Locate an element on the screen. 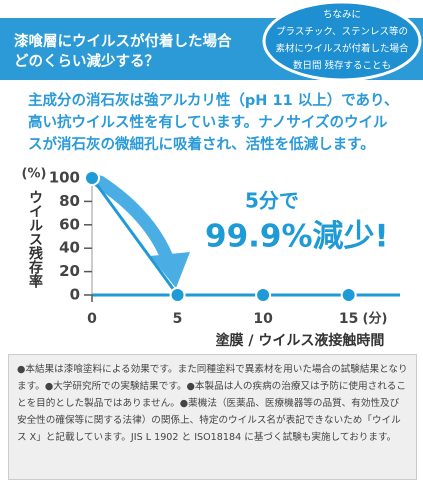 The height and width of the screenshot is (490, 423). x-tick-label: 15 is located at coordinates (348, 319).